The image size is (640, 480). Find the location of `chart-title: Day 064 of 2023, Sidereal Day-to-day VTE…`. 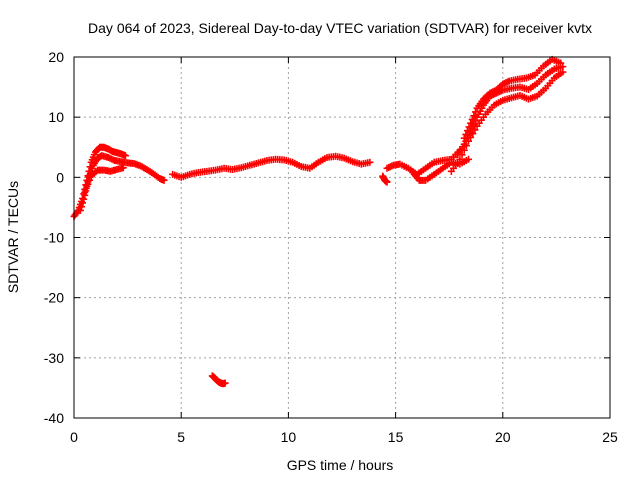

chart-title: Day 064 of 2023, Sidereal Day-to-day VTE… is located at coordinates (340, 28).